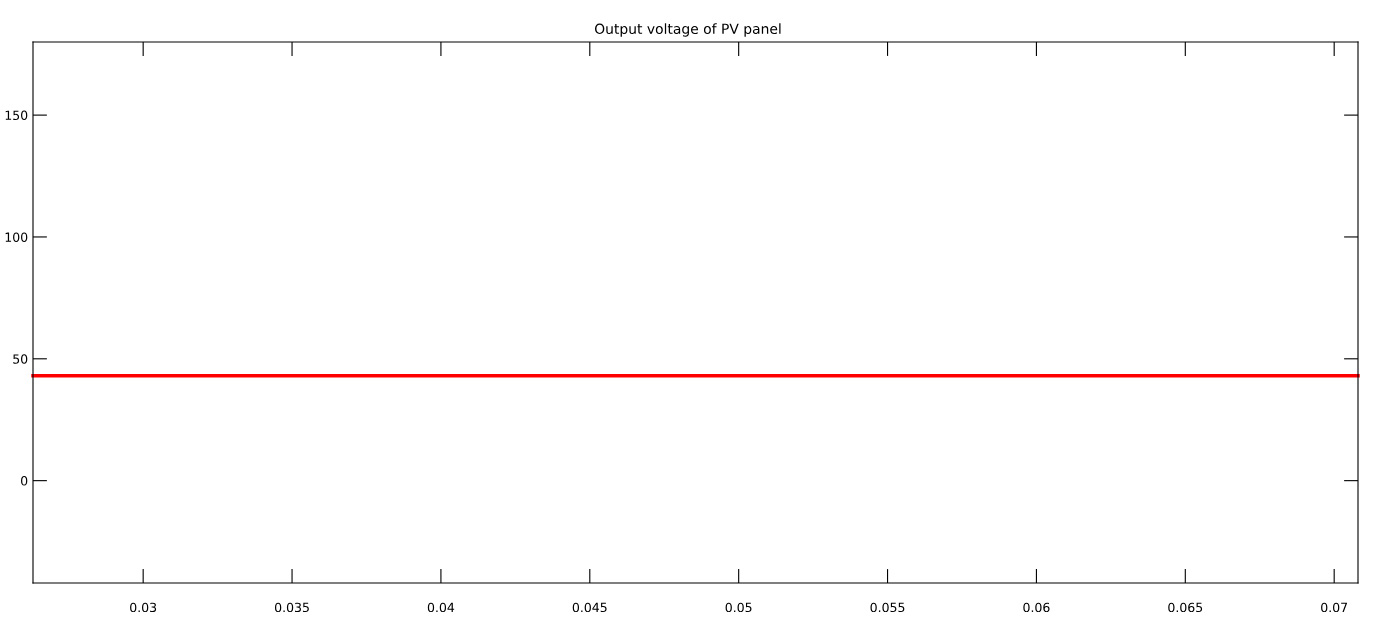  Describe the element at coordinates (291, 607) in the screenshot. I see `x-tick-label: 0.035` at that location.